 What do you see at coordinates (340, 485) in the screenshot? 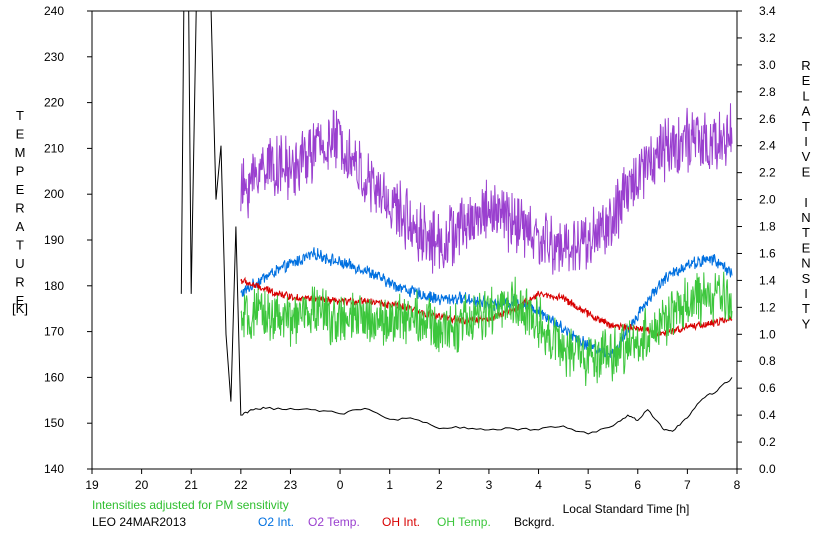
I see `x-tick-label: 0` at bounding box center [340, 485].